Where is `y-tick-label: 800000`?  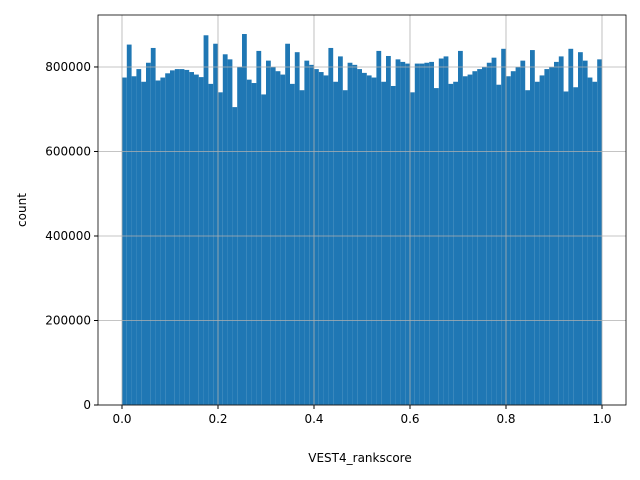
y-tick-label: 800000 is located at coordinates (68, 67).